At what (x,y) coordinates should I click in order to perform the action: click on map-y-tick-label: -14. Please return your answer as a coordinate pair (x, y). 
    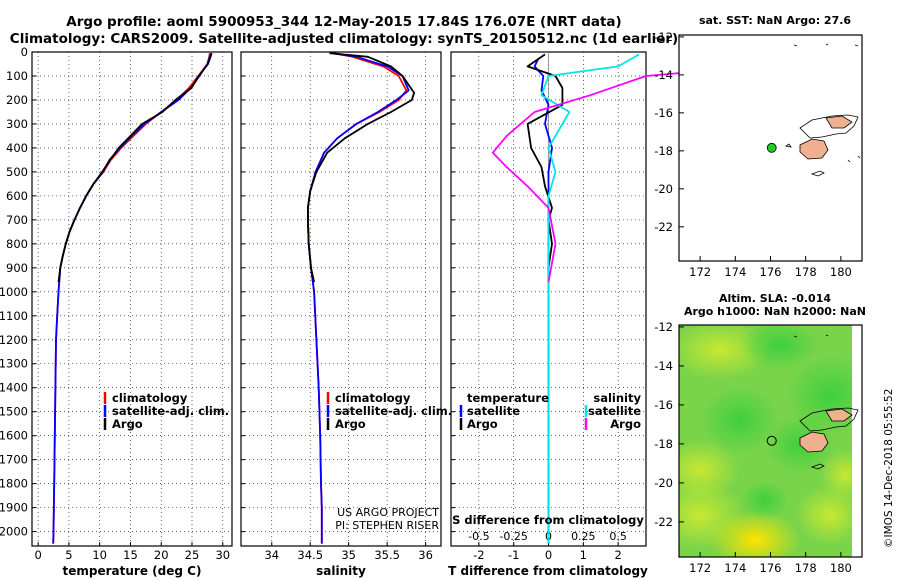
    Looking at the image, I should click on (663, 75).